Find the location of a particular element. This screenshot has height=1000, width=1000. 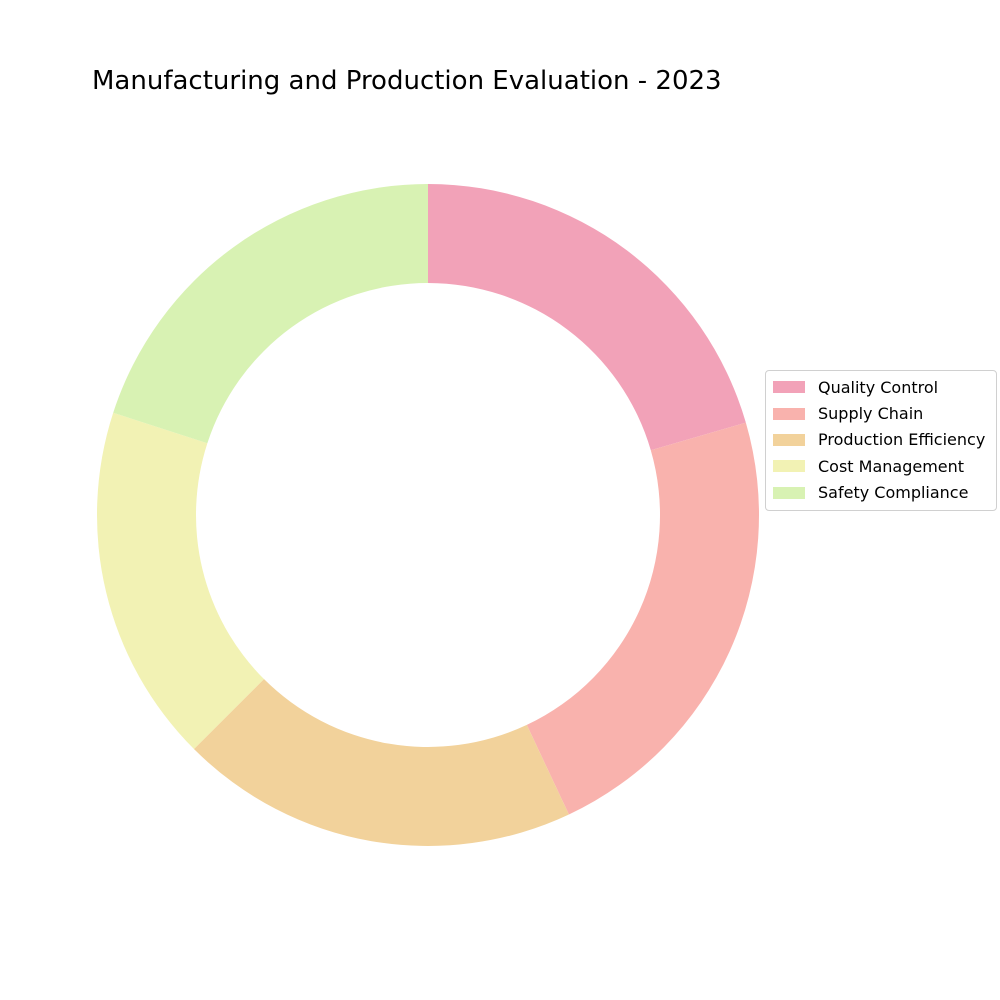

legend-label: Supply Chain is located at coordinates (871, 414).